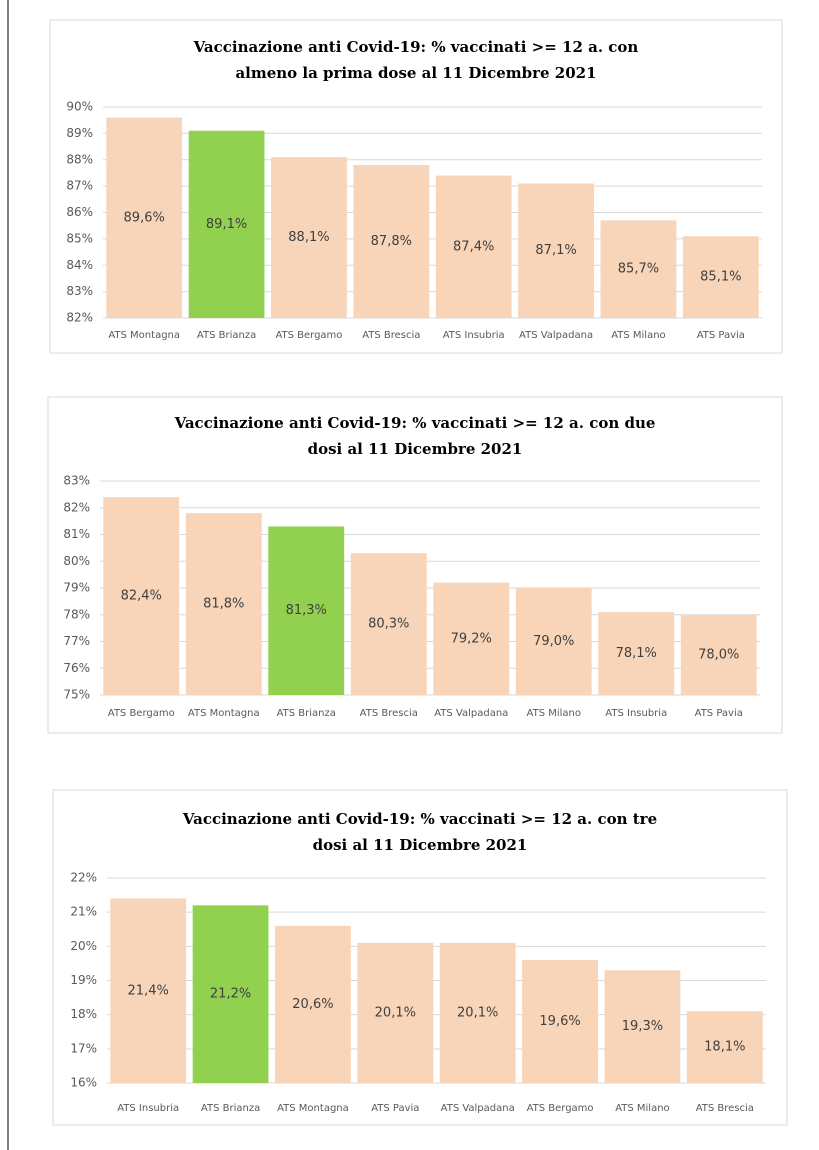 Image resolution: width=819 pixels, height=1150 pixels. I want to click on value-label: 85,7%, so click(638, 269).